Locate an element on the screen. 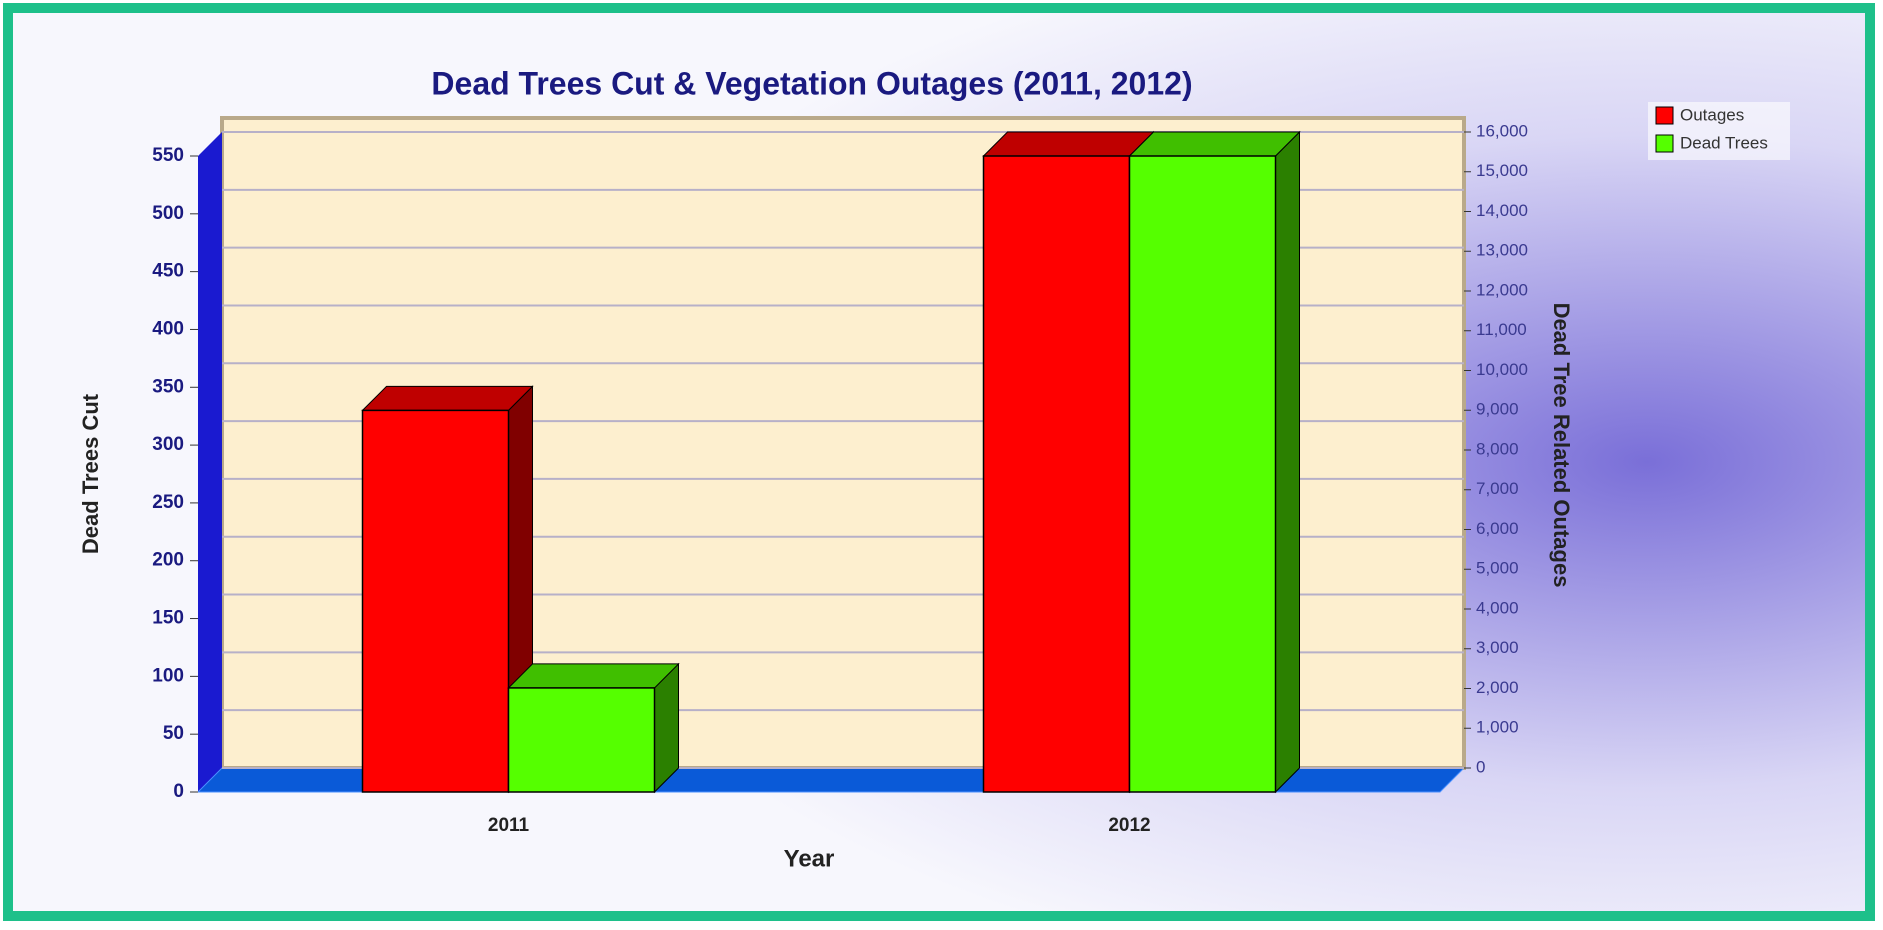  y2-tick-label: 14,000 is located at coordinates (1502, 210).